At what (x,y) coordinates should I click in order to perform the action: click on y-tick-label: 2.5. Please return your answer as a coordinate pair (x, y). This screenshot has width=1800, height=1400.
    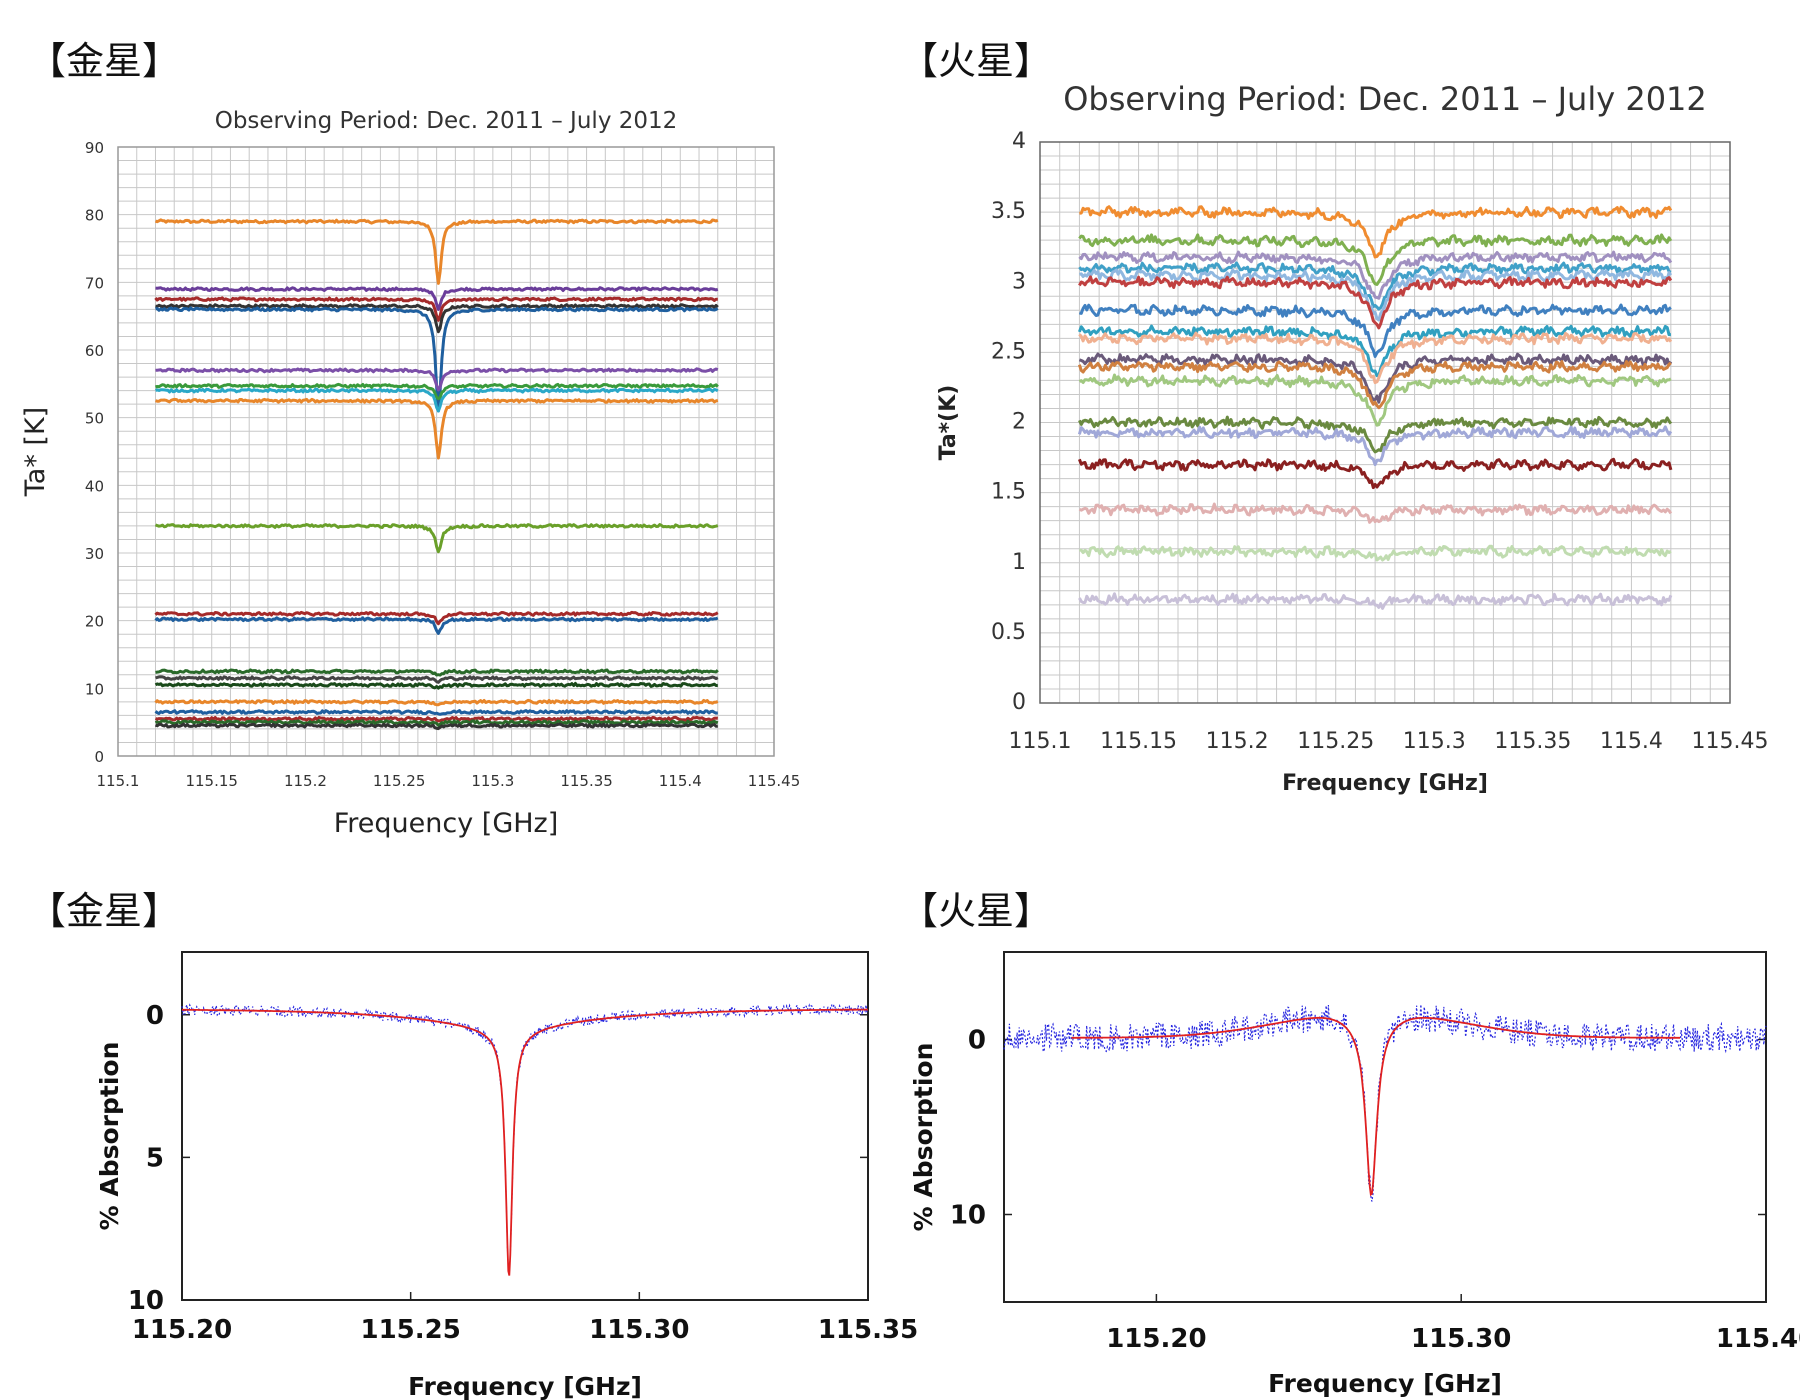
    Looking at the image, I should click on (1008, 351).